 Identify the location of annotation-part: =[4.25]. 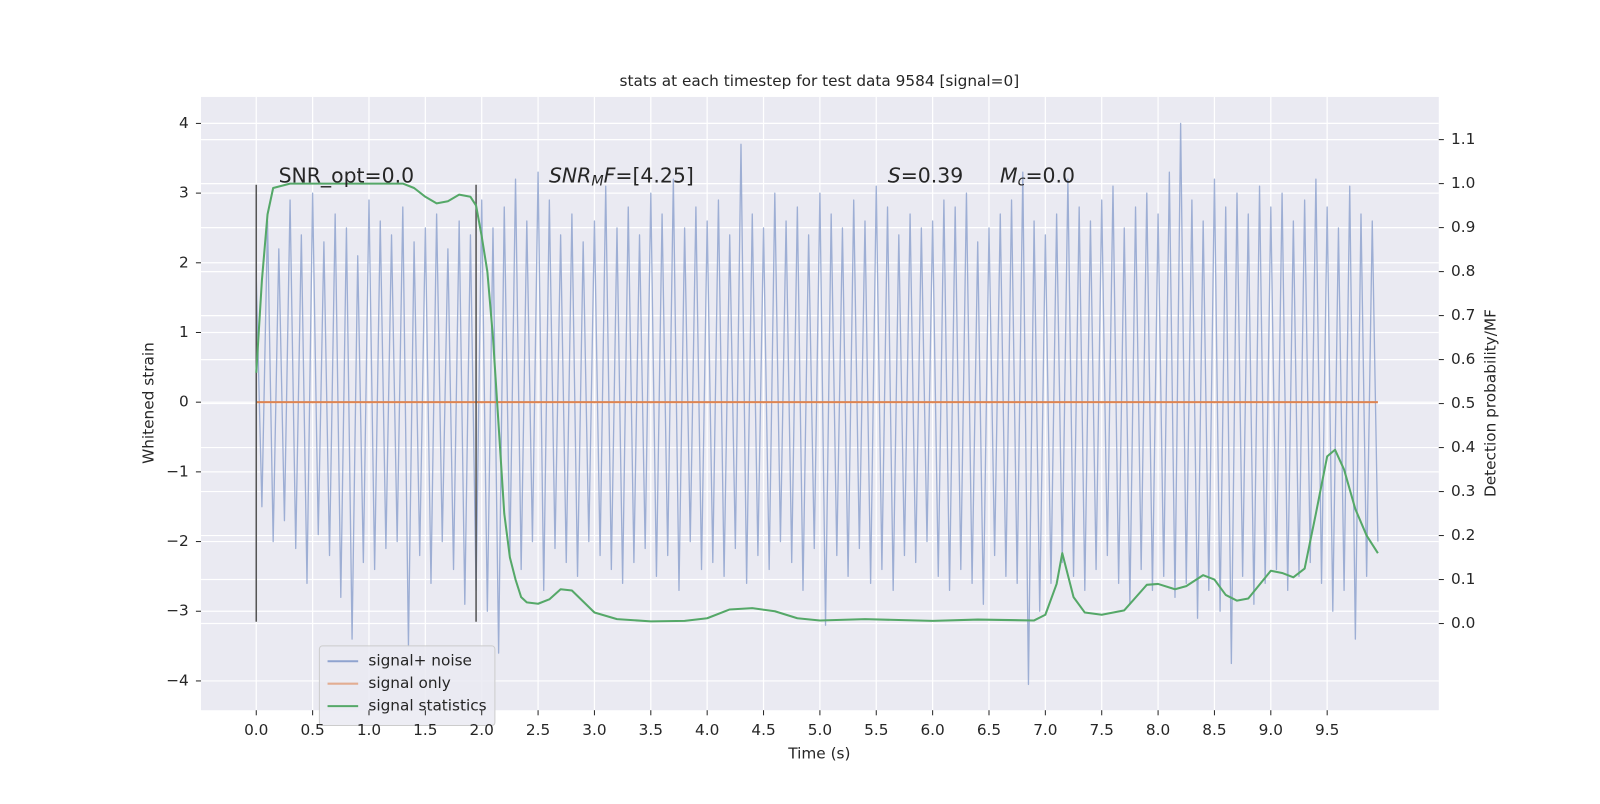
(654, 176).